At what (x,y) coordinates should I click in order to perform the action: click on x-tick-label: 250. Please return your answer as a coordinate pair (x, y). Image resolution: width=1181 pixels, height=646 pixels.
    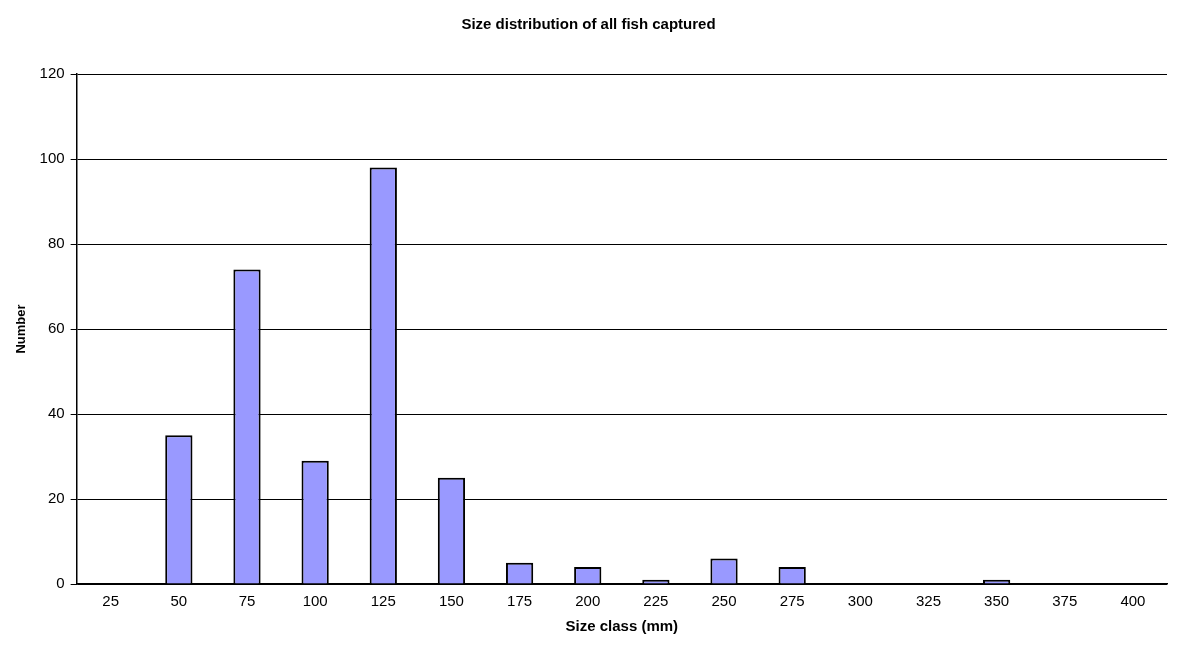
    Looking at the image, I should click on (724, 601).